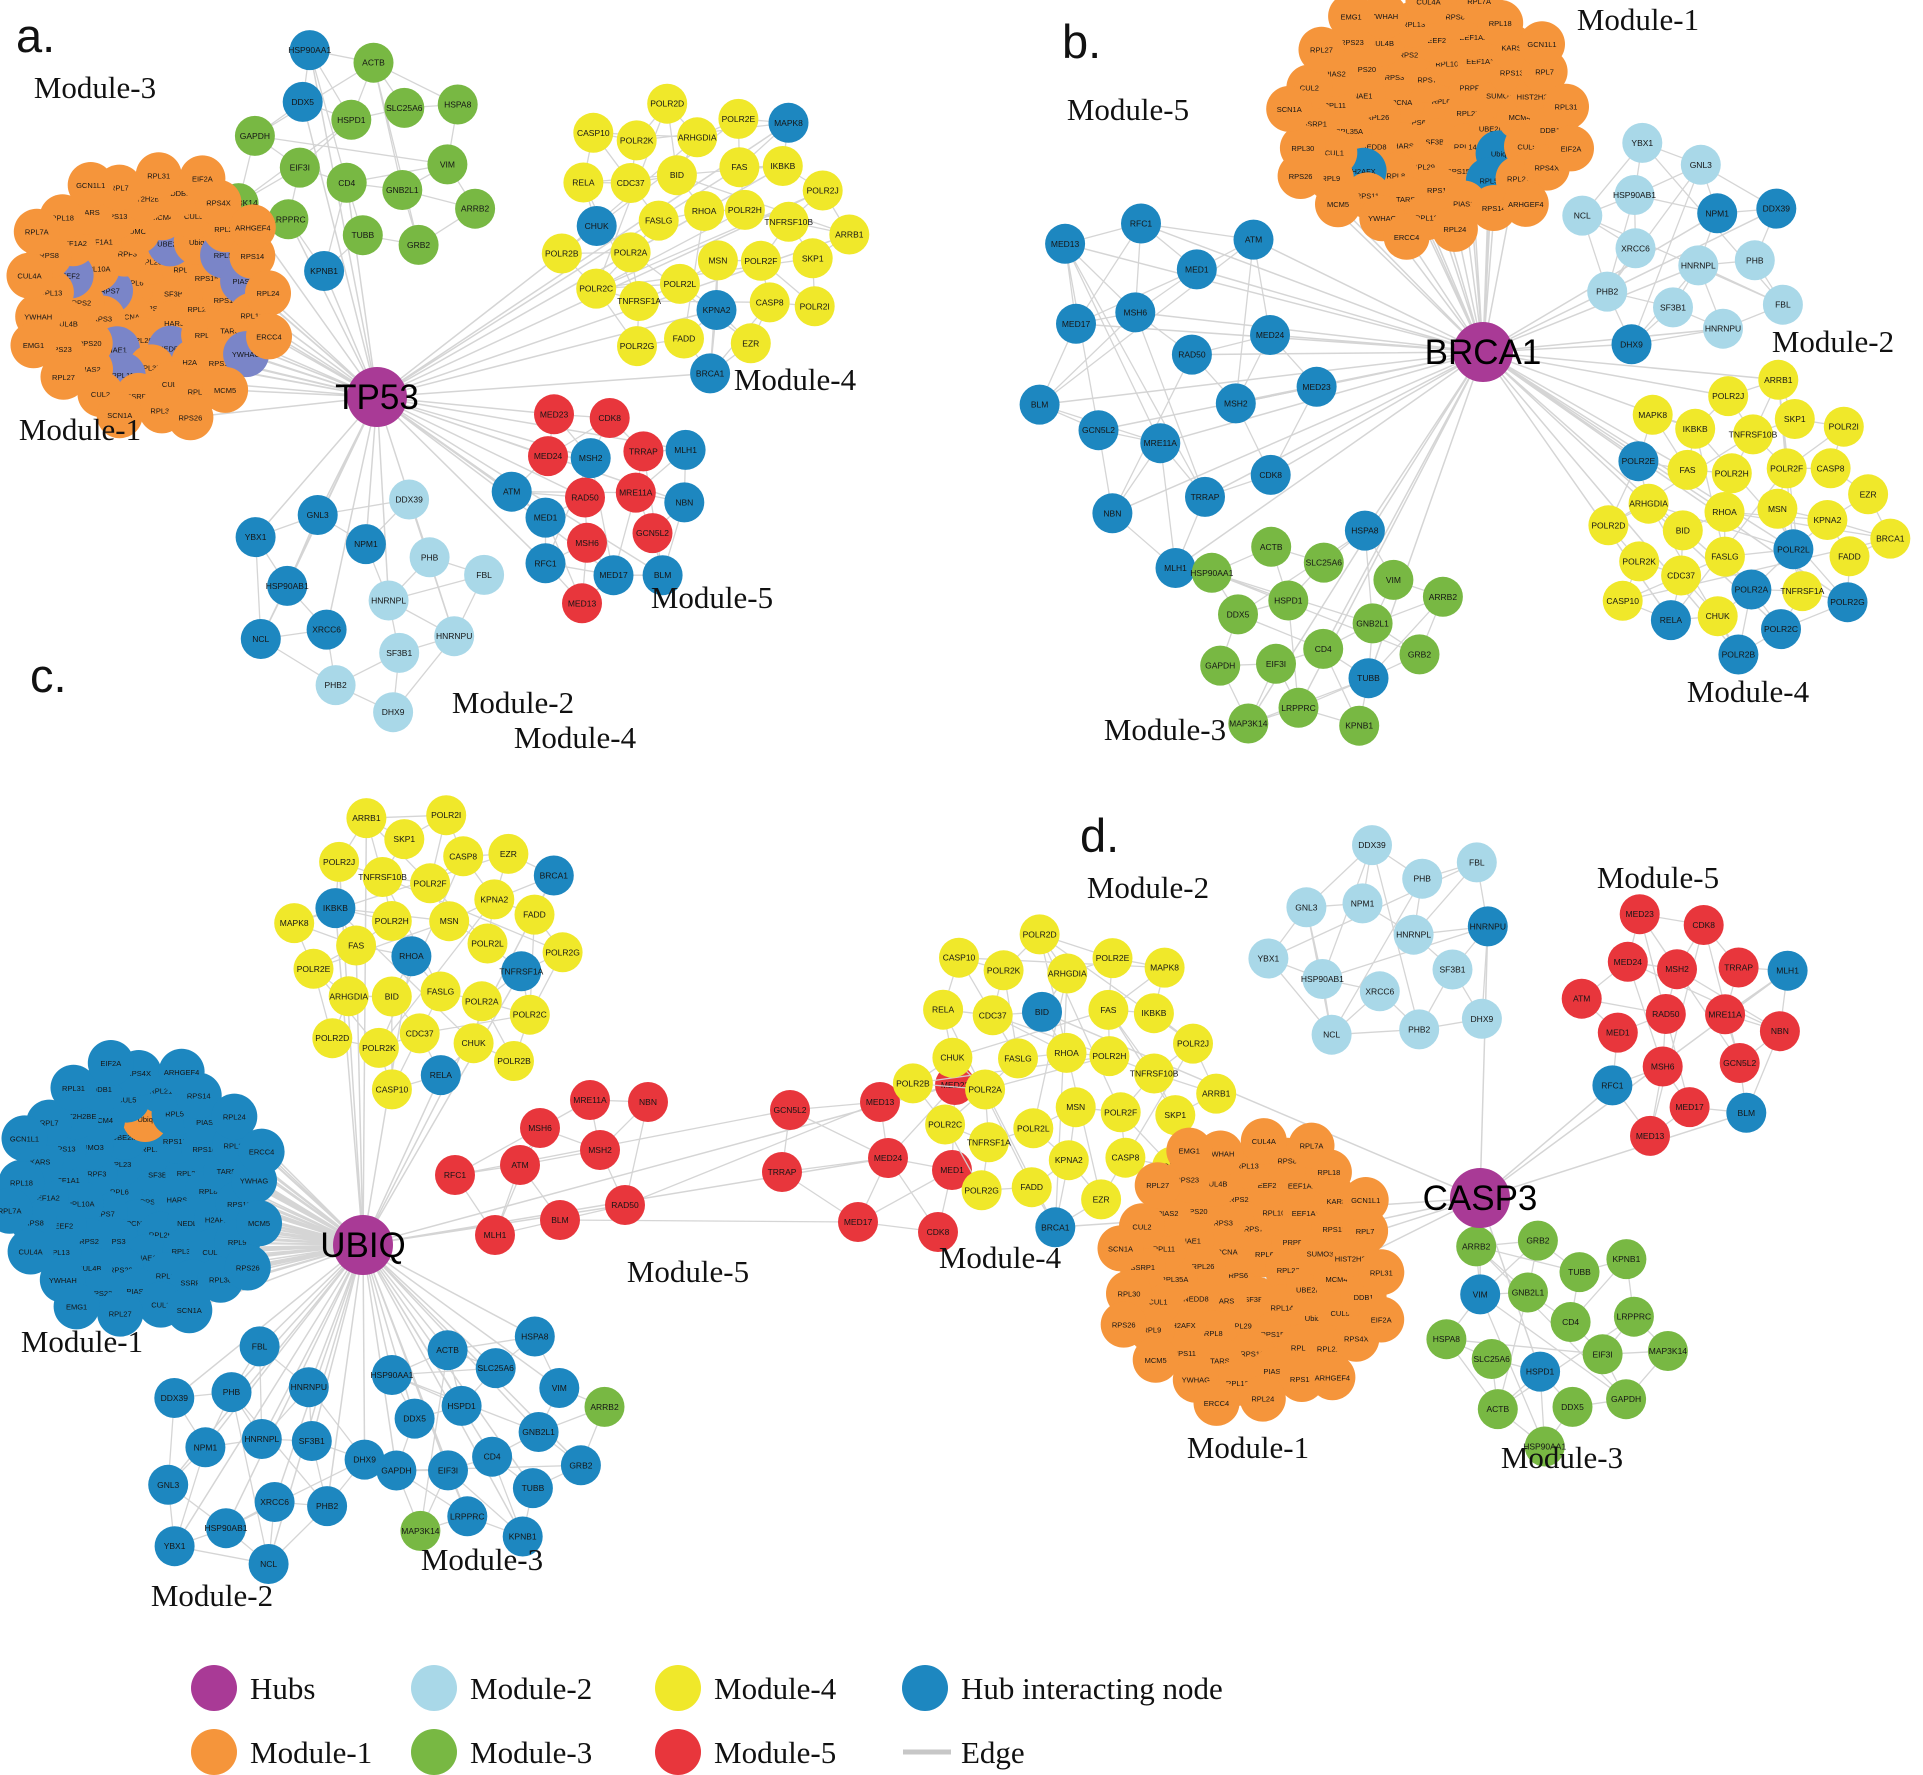  What do you see at coordinates (1003, 970) in the screenshot?
I see `node-d-POLR2K: POLR2K` at bounding box center [1003, 970].